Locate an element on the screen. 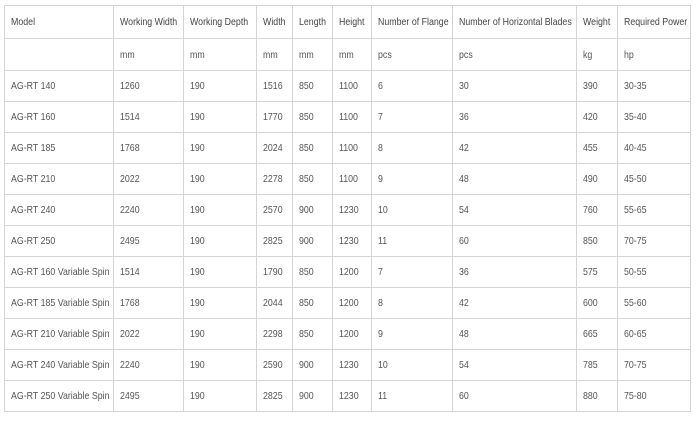  header-cell: Number of Flange is located at coordinates (413, 22).